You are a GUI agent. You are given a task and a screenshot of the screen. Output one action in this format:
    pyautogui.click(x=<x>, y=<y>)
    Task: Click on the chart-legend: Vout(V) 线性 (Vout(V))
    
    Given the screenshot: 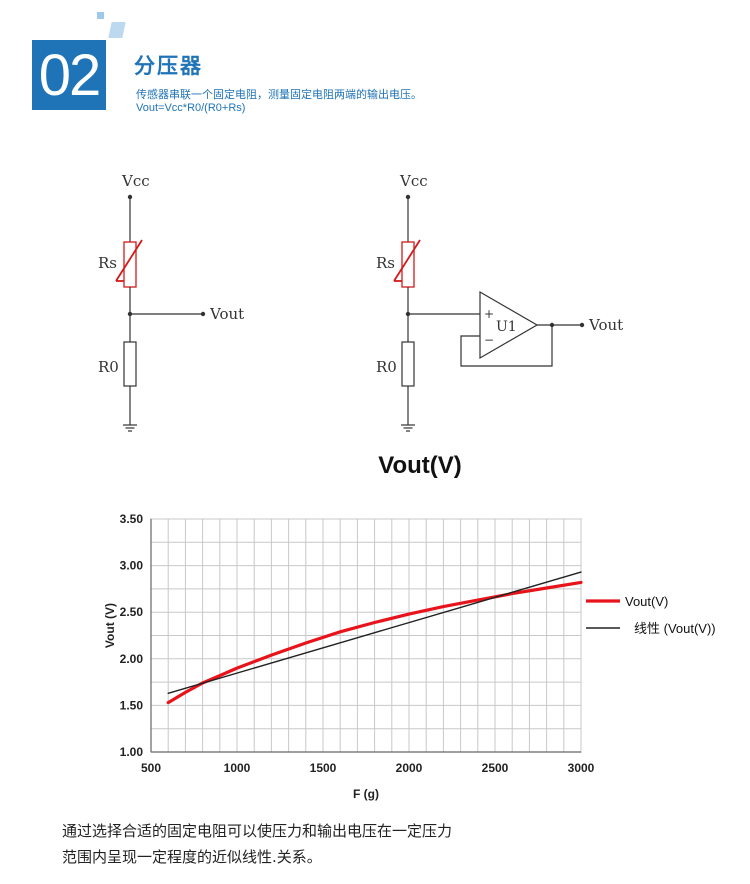 What is the action you would take?
    pyautogui.click(x=651, y=615)
    